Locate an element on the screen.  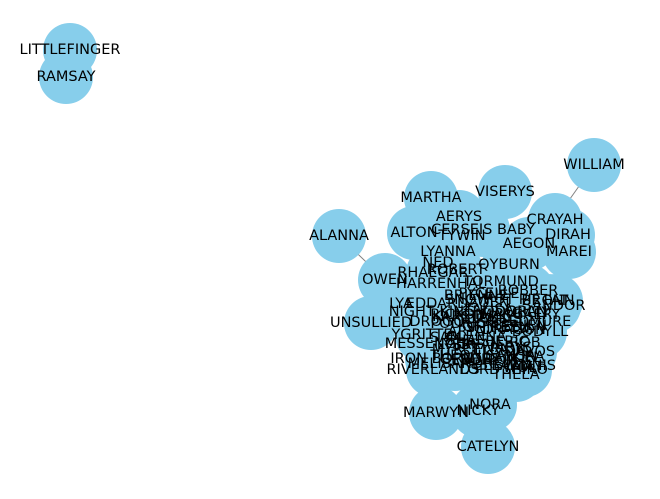
node-label: FAT is located at coordinates (556, 301).